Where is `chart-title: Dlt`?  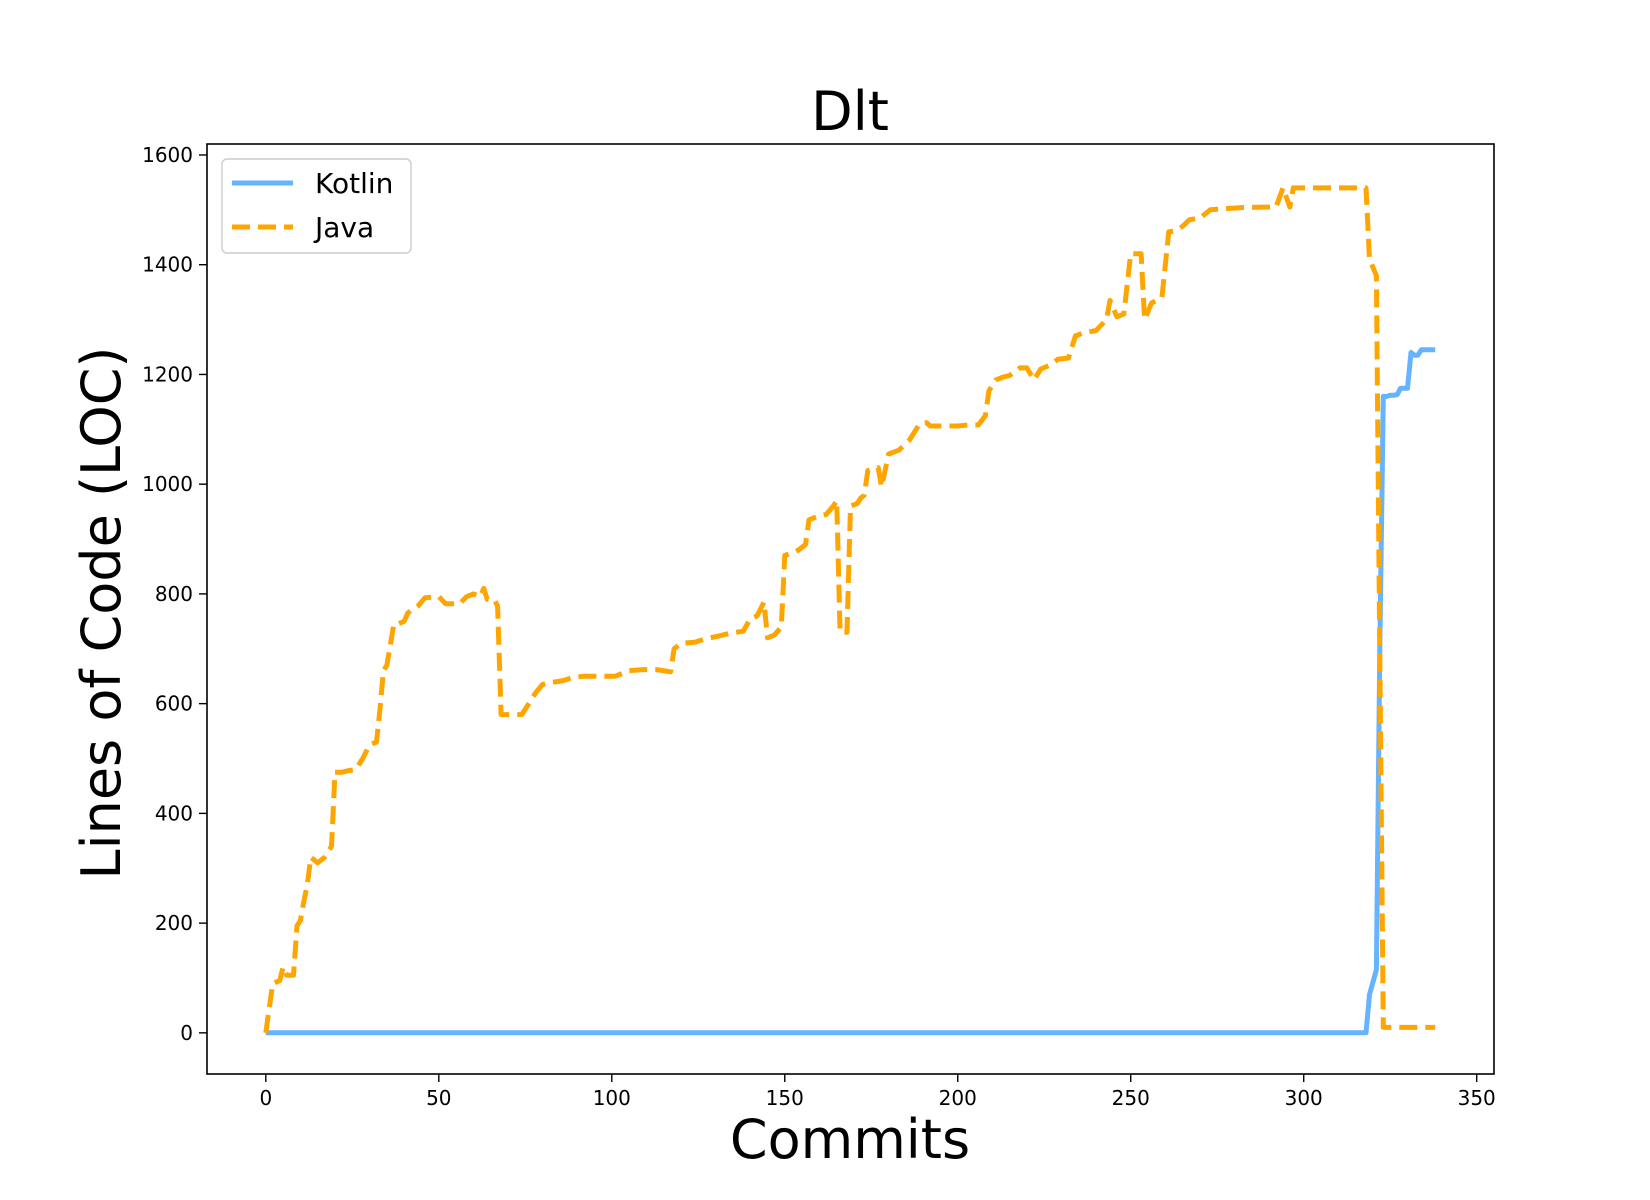 chart-title: Dlt is located at coordinates (850, 111).